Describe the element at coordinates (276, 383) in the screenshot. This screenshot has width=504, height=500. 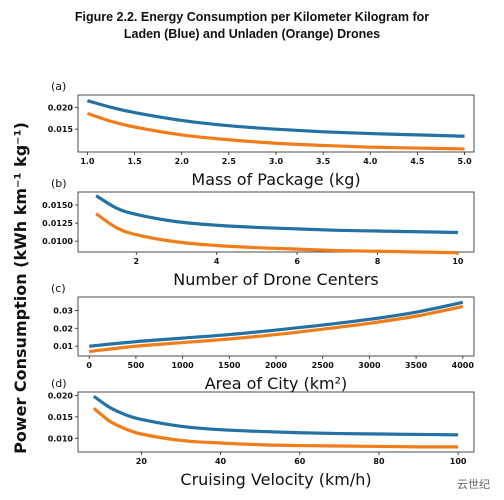
I see `x-axis-label: Area of City (km²)` at that location.